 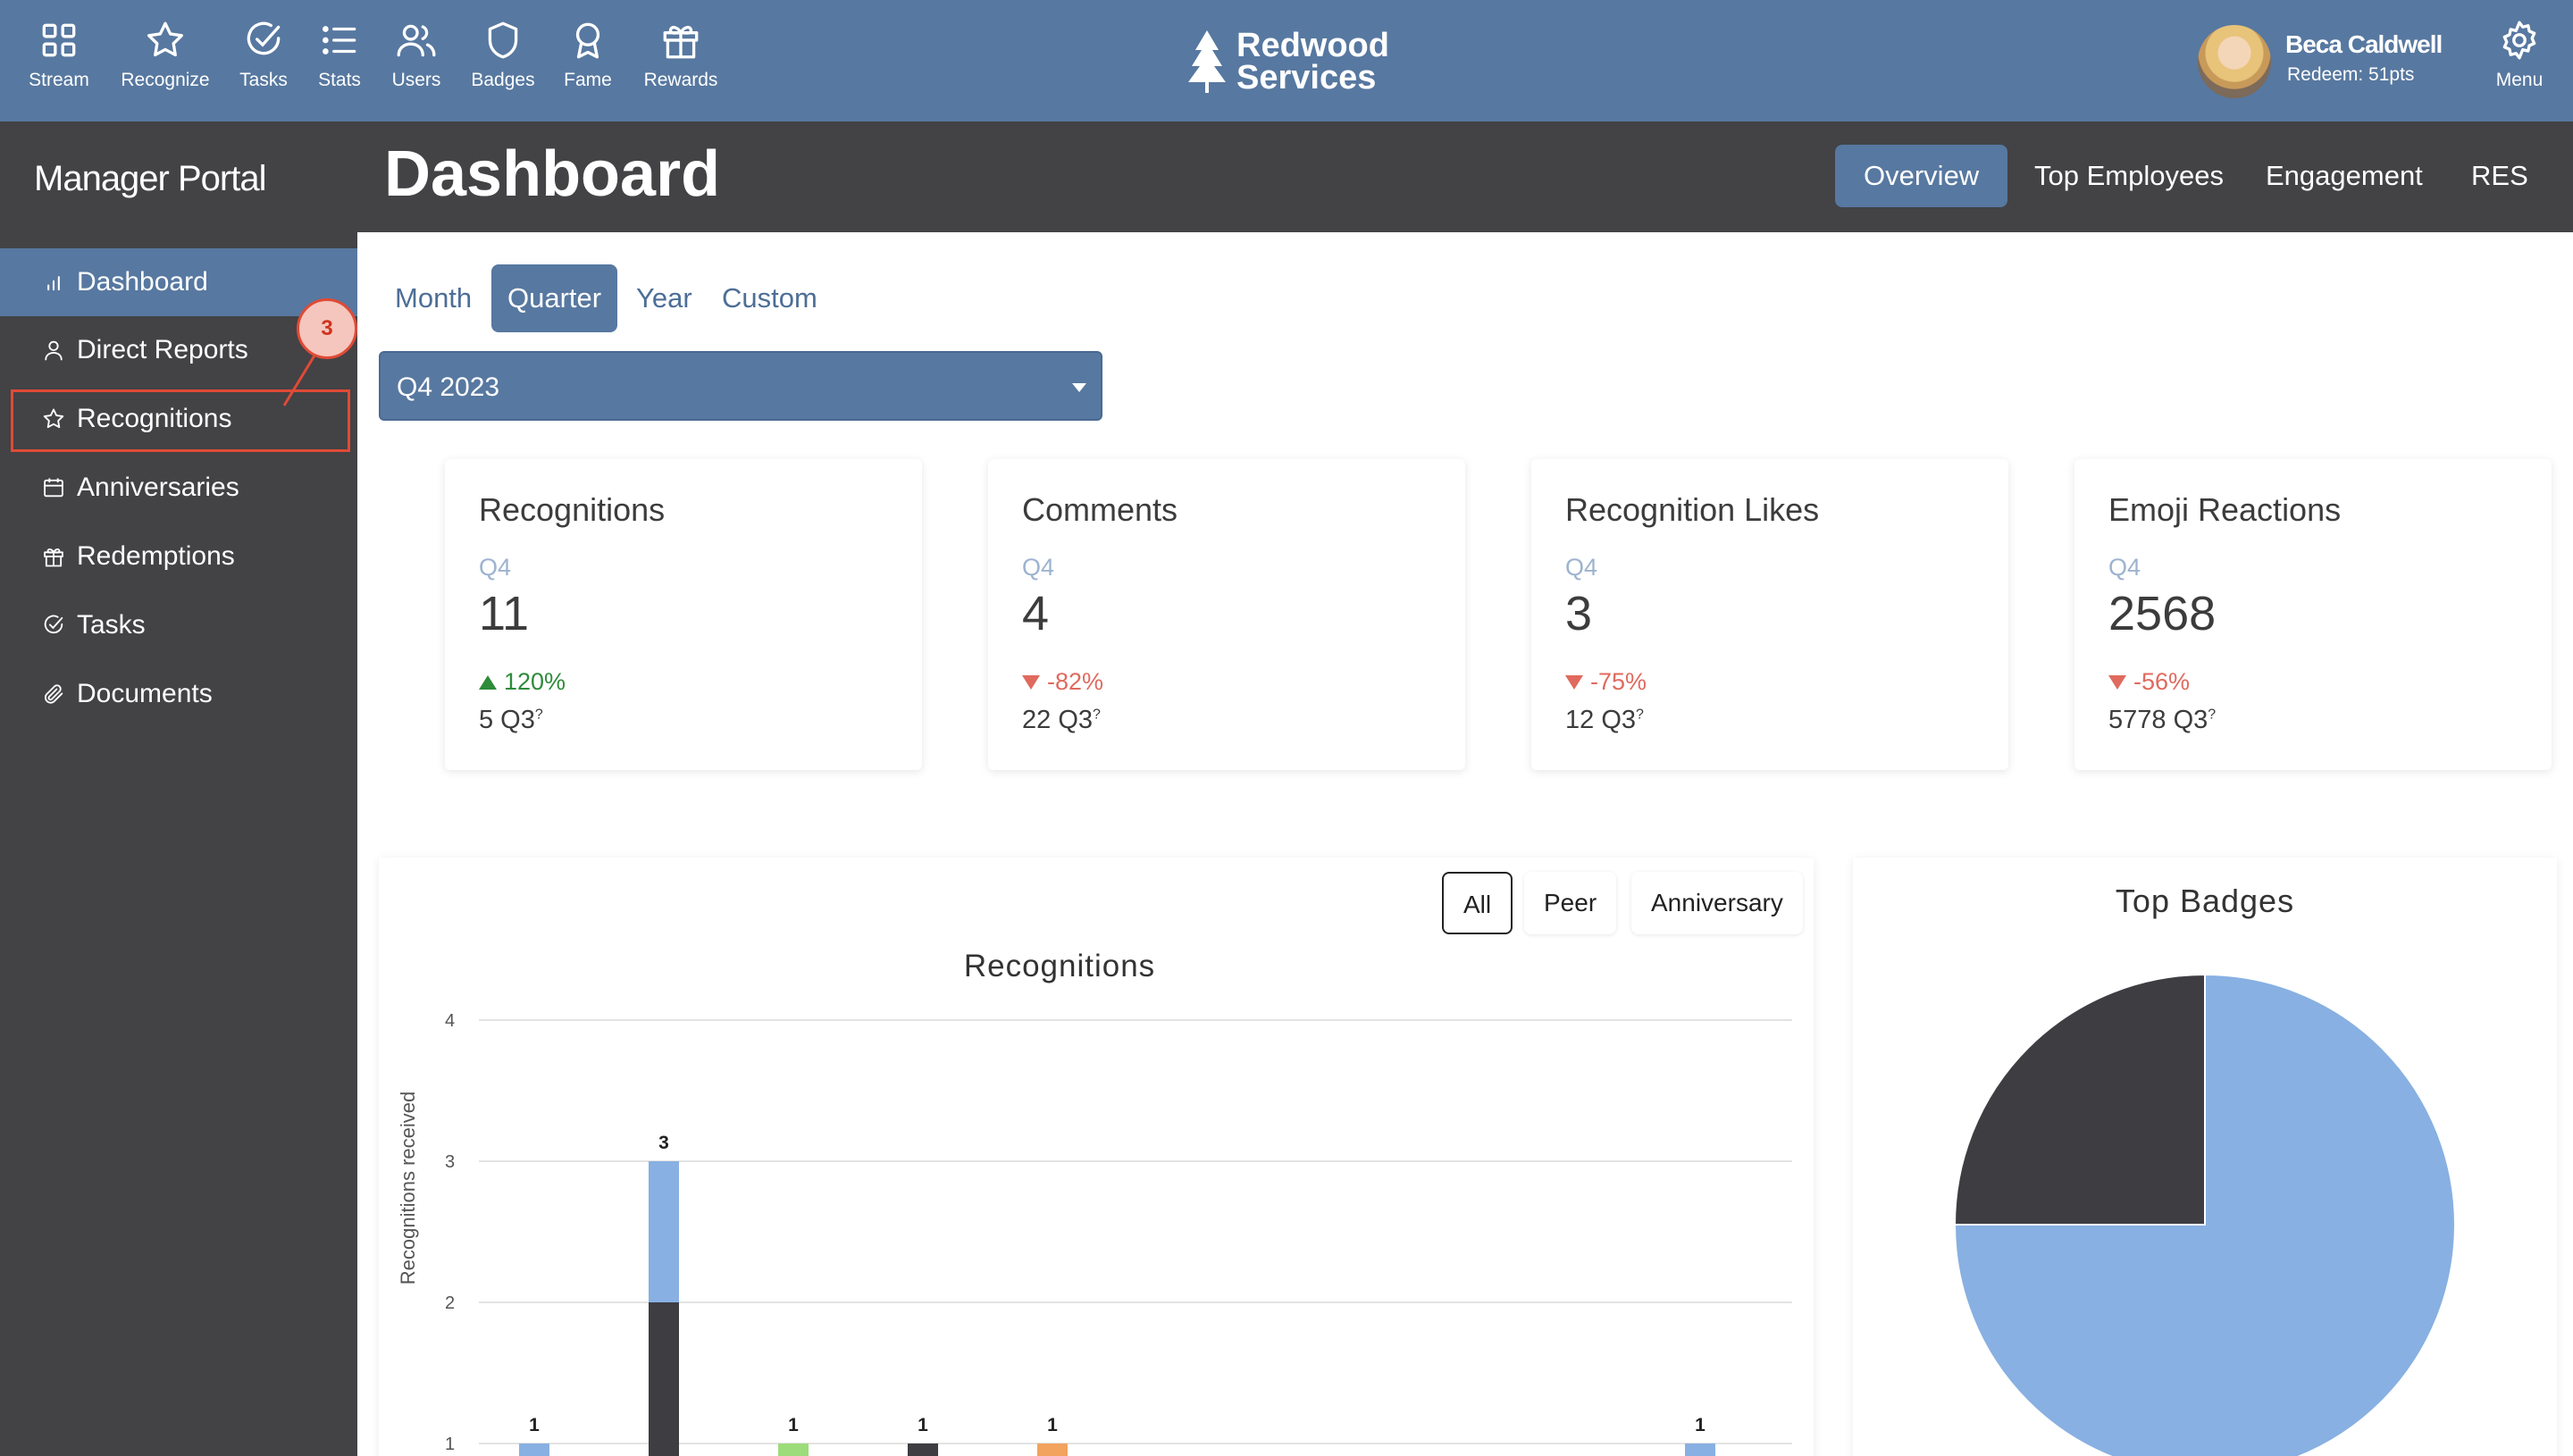 I want to click on person-icon, so click(x=54, y=350).